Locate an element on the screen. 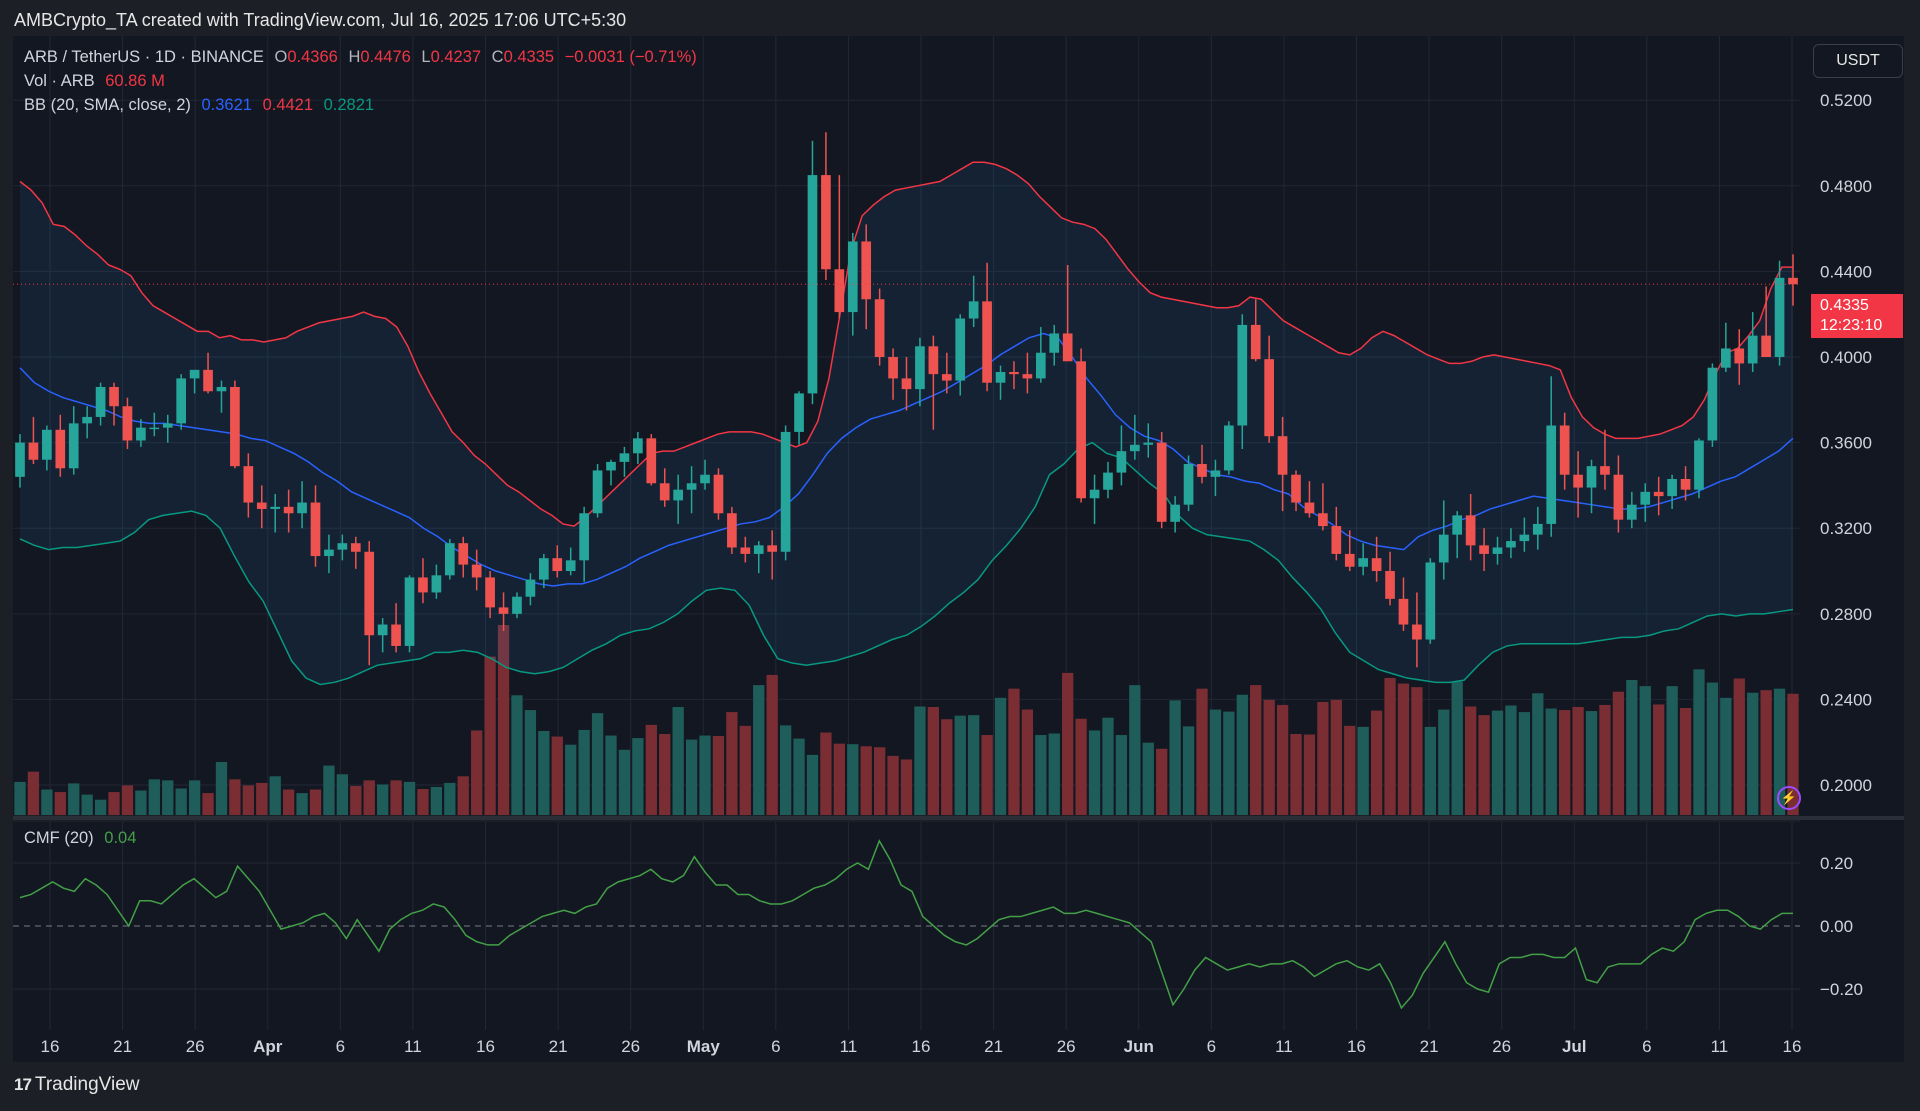  cmf-tick-label: 0.00 is located at coordinates (1836, 926).